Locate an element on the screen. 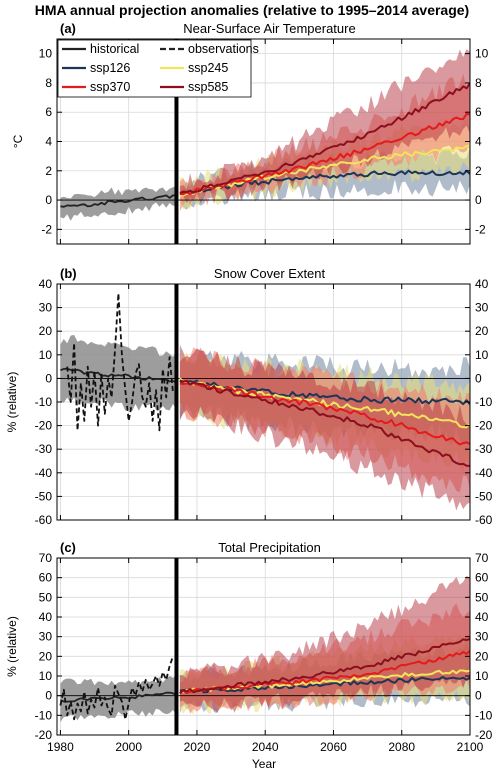 The width and height of the screenshot is (500, 774). y-tick-label-left: 50 is located at coordinates (46, 597).